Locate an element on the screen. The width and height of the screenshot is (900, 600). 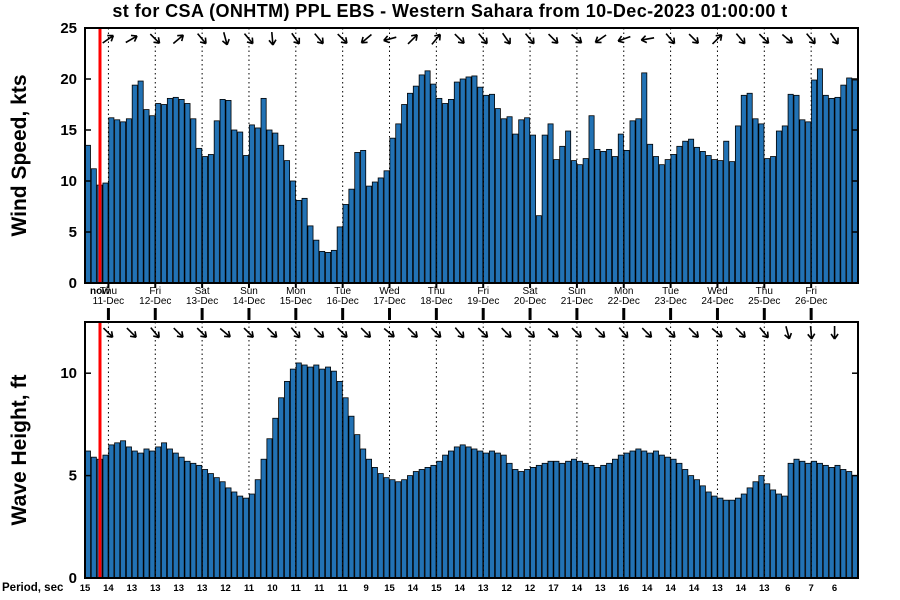
x-tick-date-label: 13-Dec is located at coordinates (202, 301).